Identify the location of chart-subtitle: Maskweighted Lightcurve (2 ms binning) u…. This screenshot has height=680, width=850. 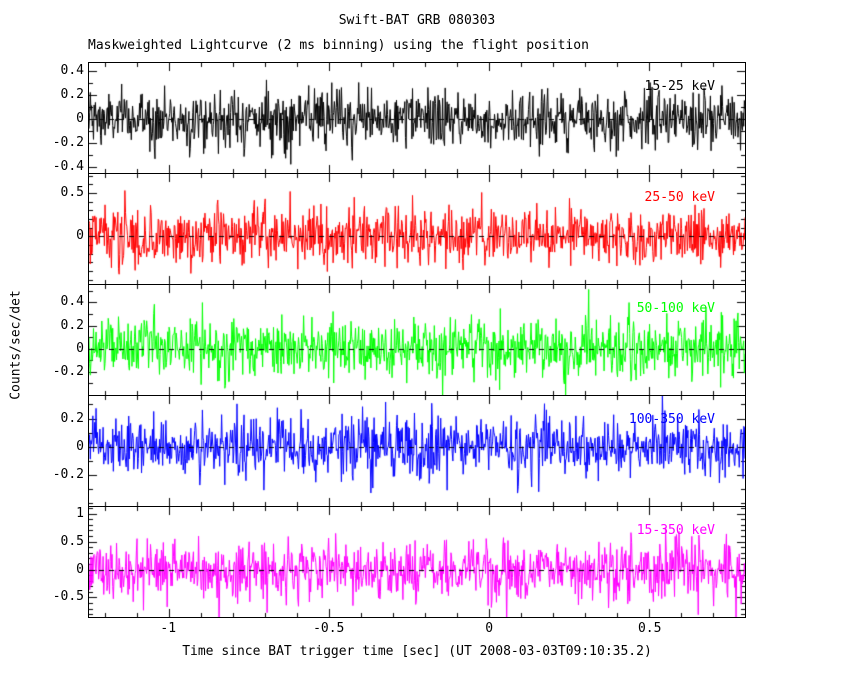
(338, 45).